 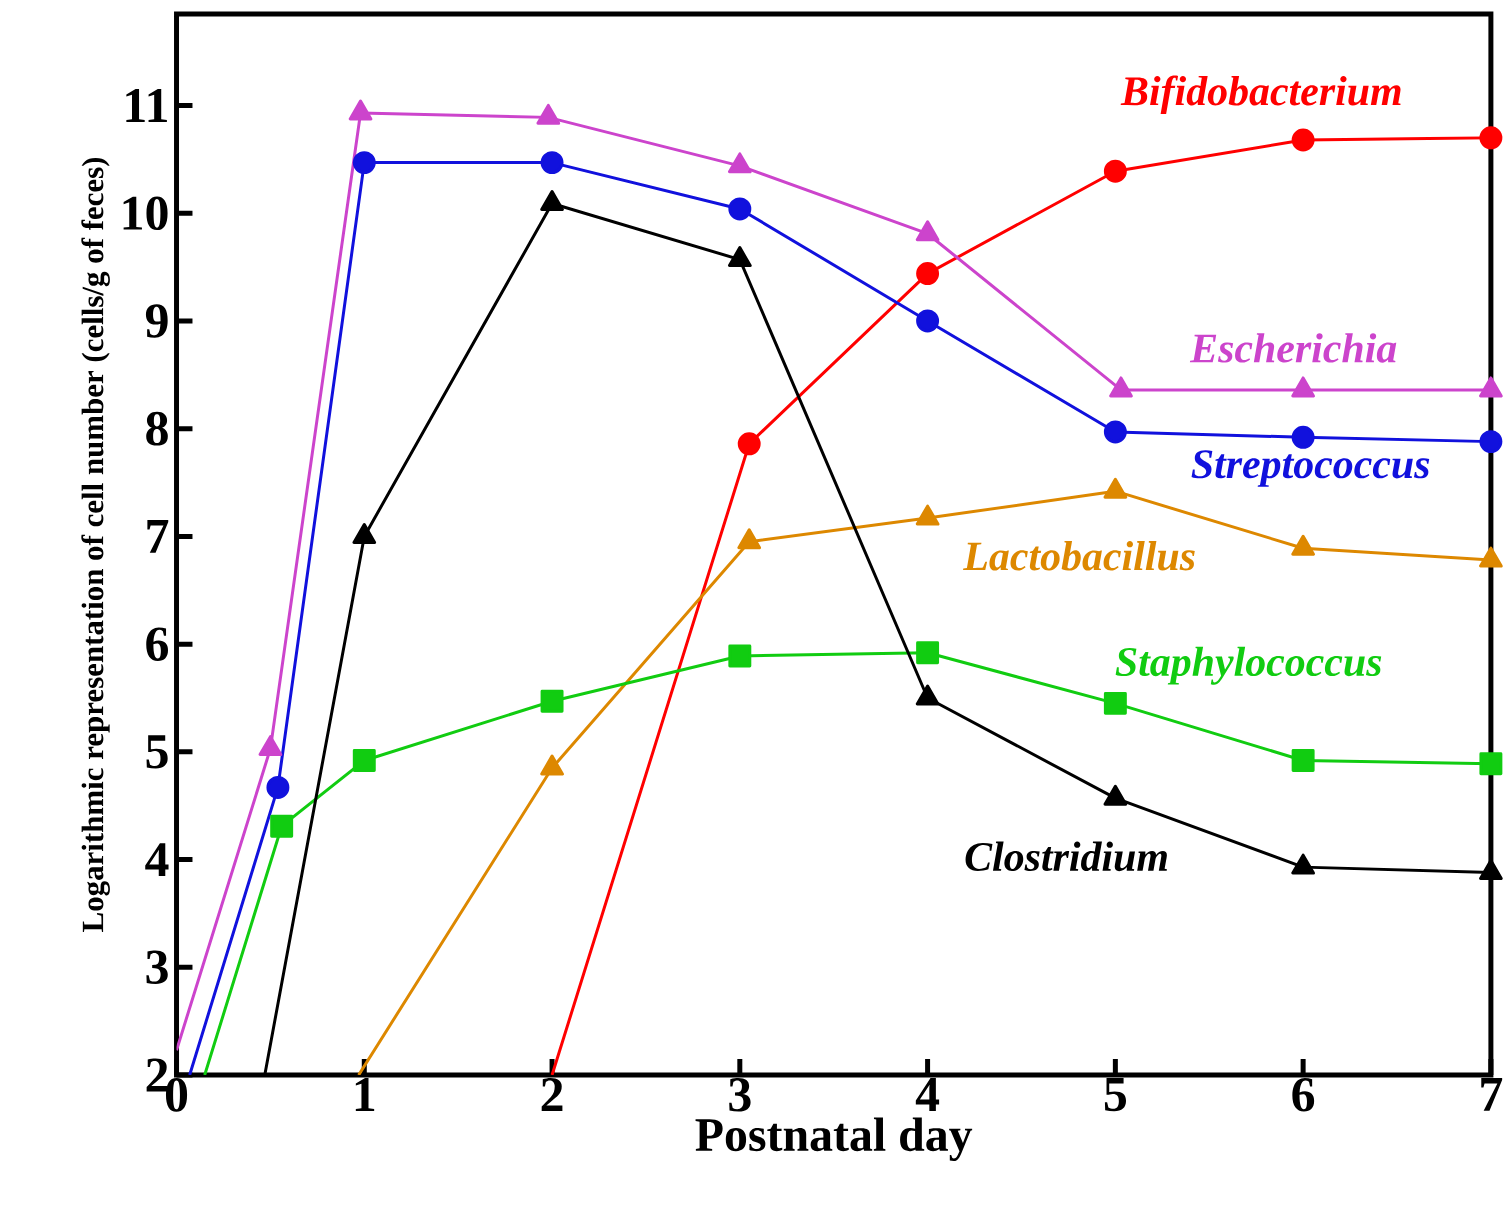 What do you see at coordinates (740, 1095) in the screenshot?
I see `x-tick-label: 3` at bounding box center [740, 1095].